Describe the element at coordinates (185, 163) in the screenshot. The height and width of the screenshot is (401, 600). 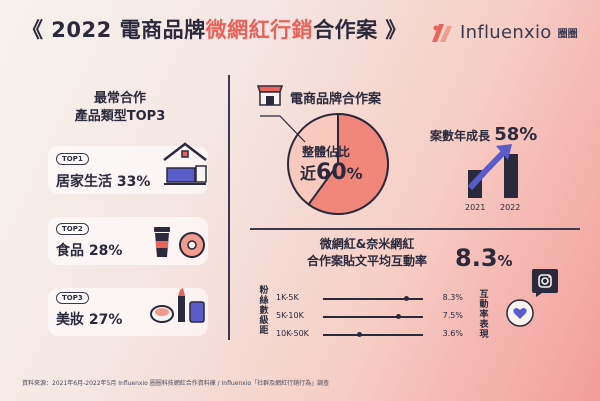
I see `house-icon` at that location.